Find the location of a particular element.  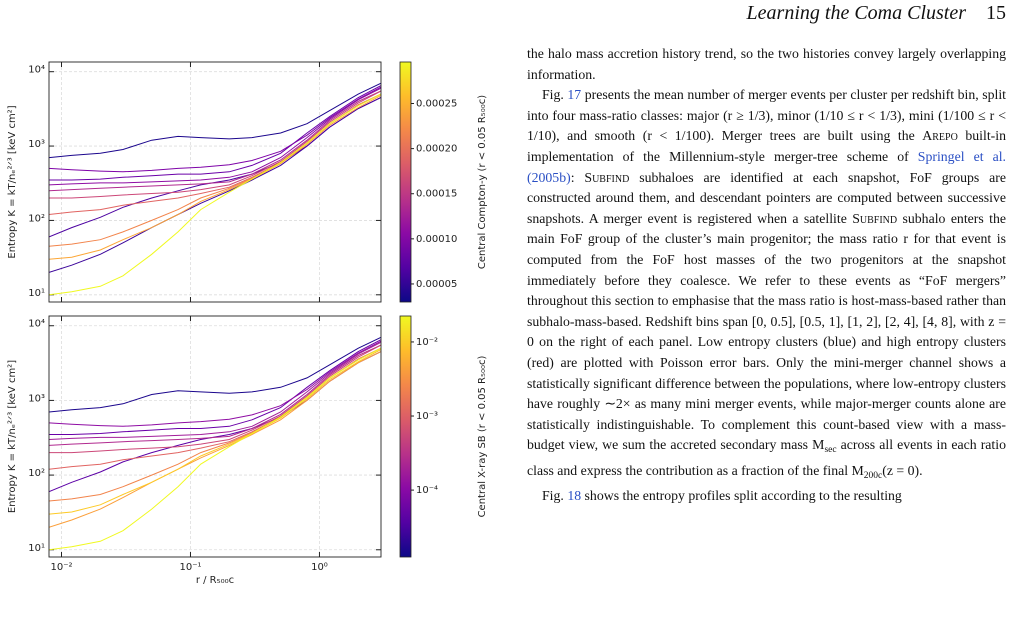

colorbar-tick-label: 0.00015 is located at coordinates (436, 194).